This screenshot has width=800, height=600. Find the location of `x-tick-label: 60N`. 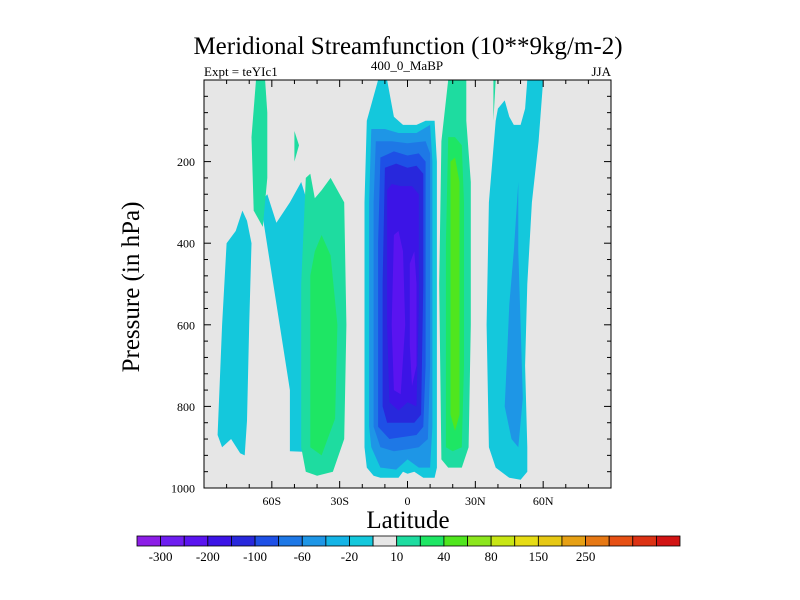

x-tick-label: 60N is located at coordinates (543, 501).